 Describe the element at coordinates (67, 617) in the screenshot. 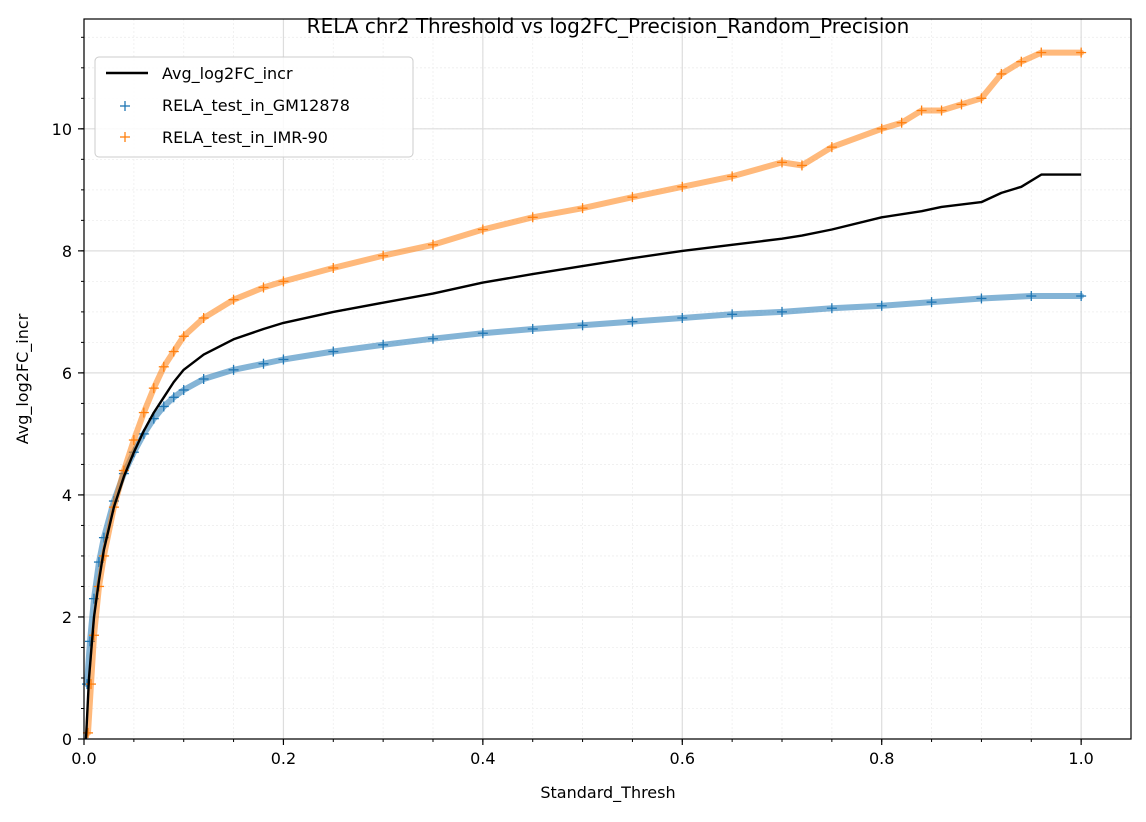

I see `y-tick-label: 2` at that location.